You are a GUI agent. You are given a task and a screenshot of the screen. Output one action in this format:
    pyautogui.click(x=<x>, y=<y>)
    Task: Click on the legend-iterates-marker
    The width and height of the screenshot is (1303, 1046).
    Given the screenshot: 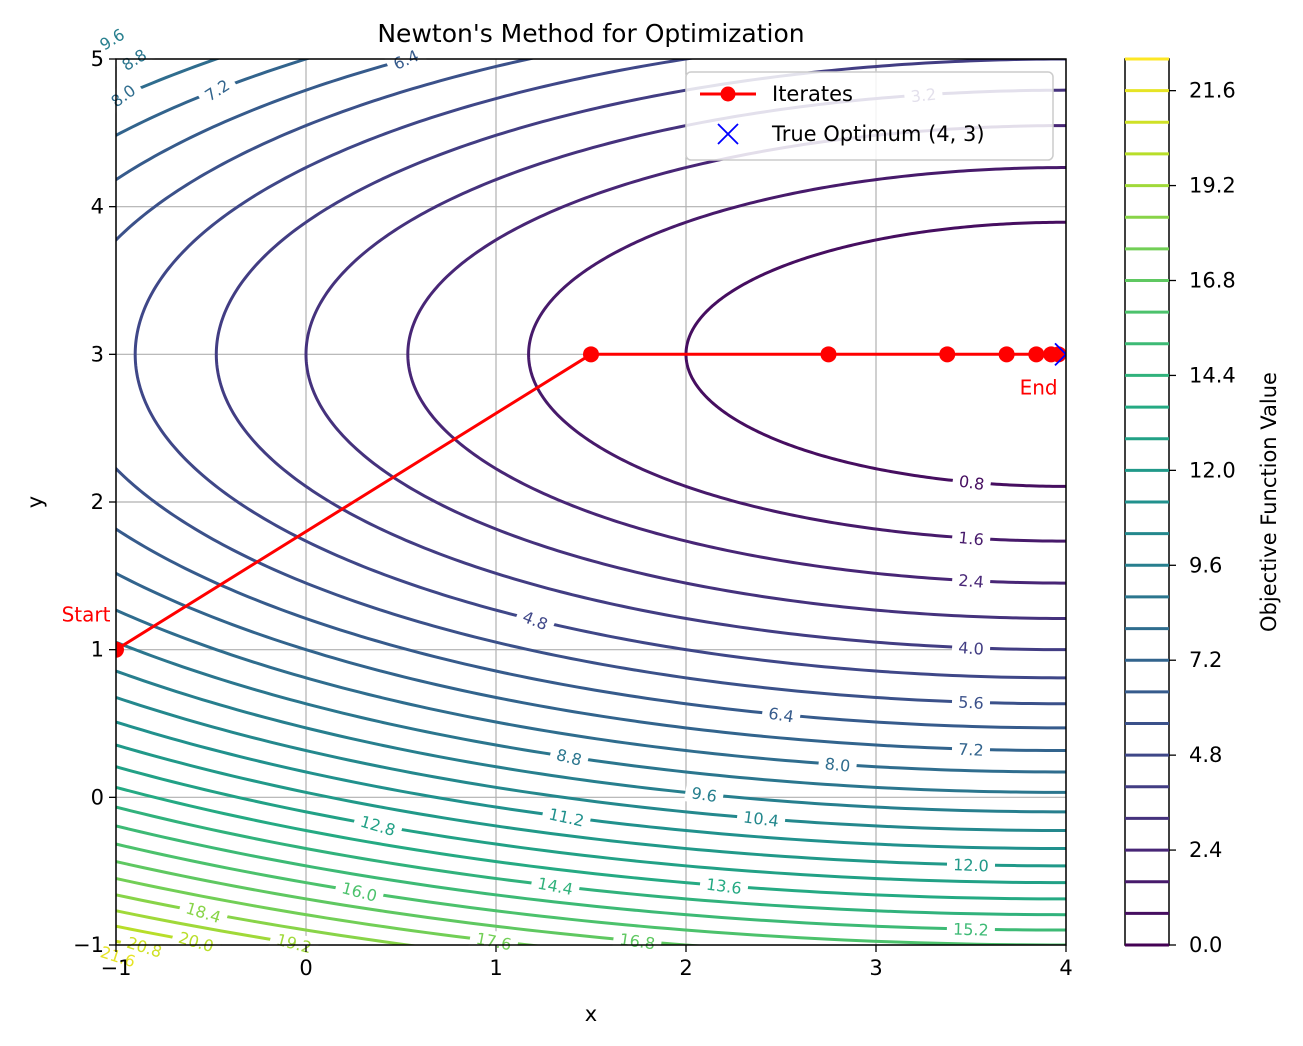 What is the action you would take?
    pyautogui.click(x=728, y=94)
    